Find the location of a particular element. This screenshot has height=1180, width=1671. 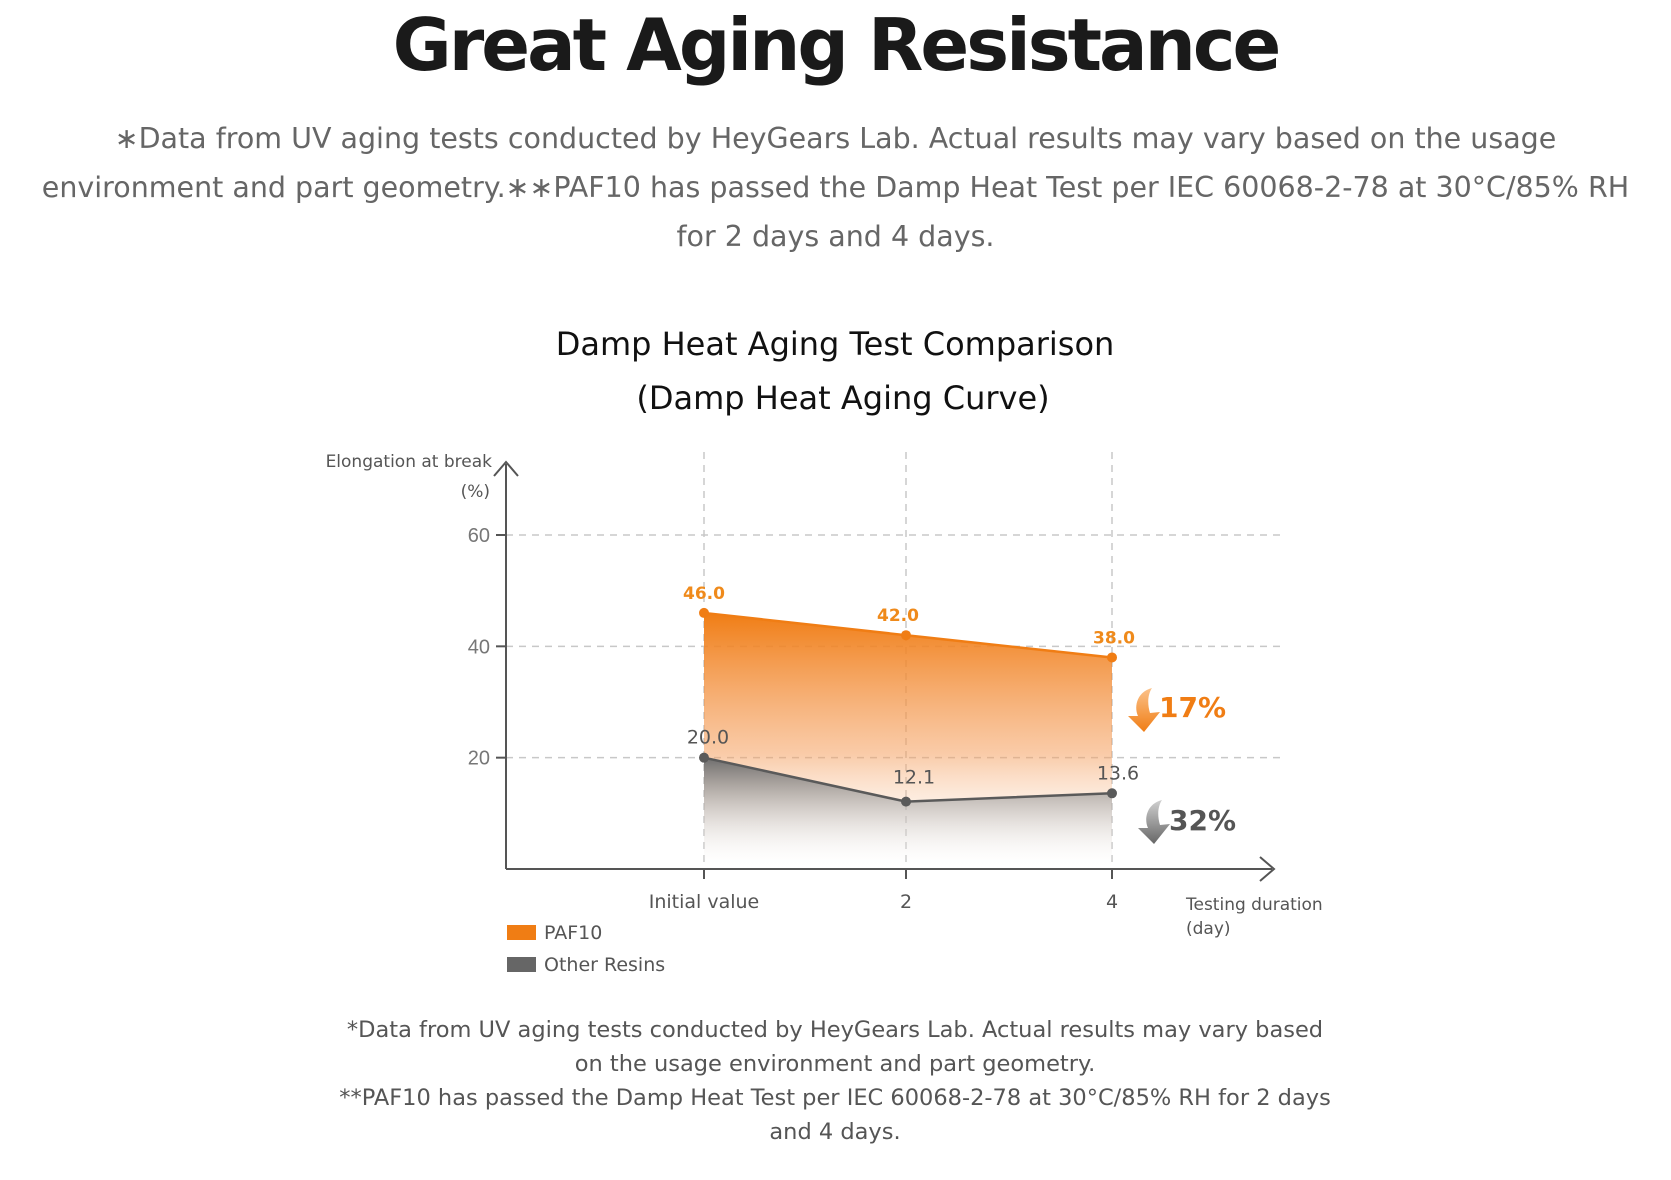

data-labels: 46.0 42.0 38.0 20.0 12.1 13.6 is located at coordinates (911, 686).